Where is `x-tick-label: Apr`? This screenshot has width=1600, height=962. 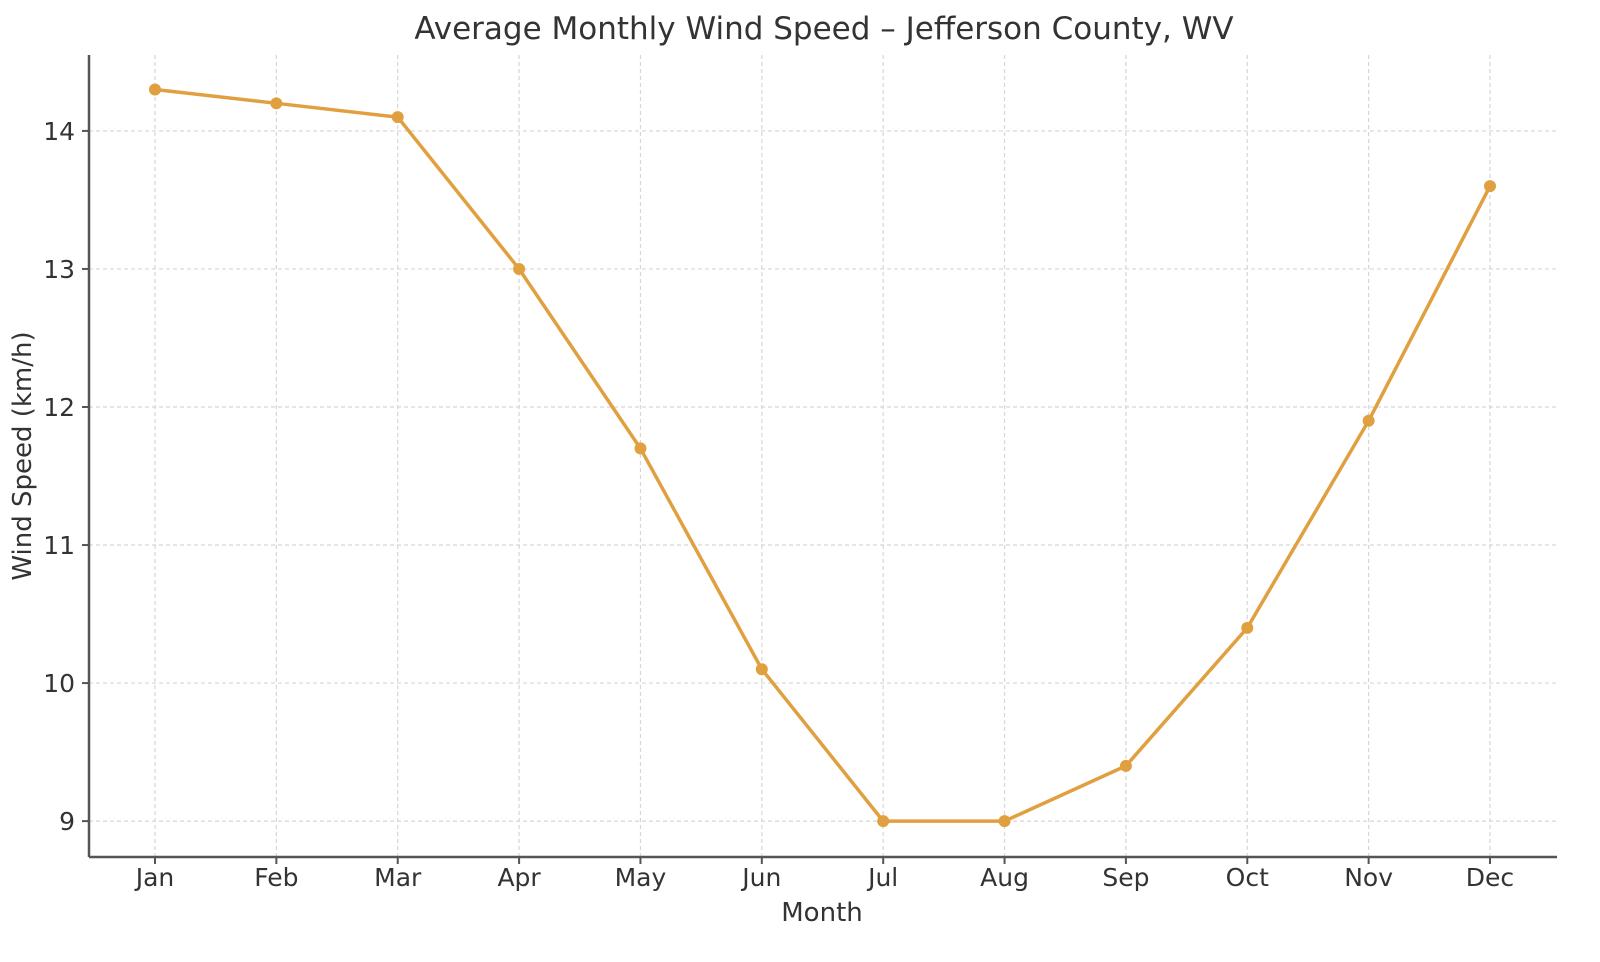
x-tick-label: Apr is located at coordinates (519, 877).